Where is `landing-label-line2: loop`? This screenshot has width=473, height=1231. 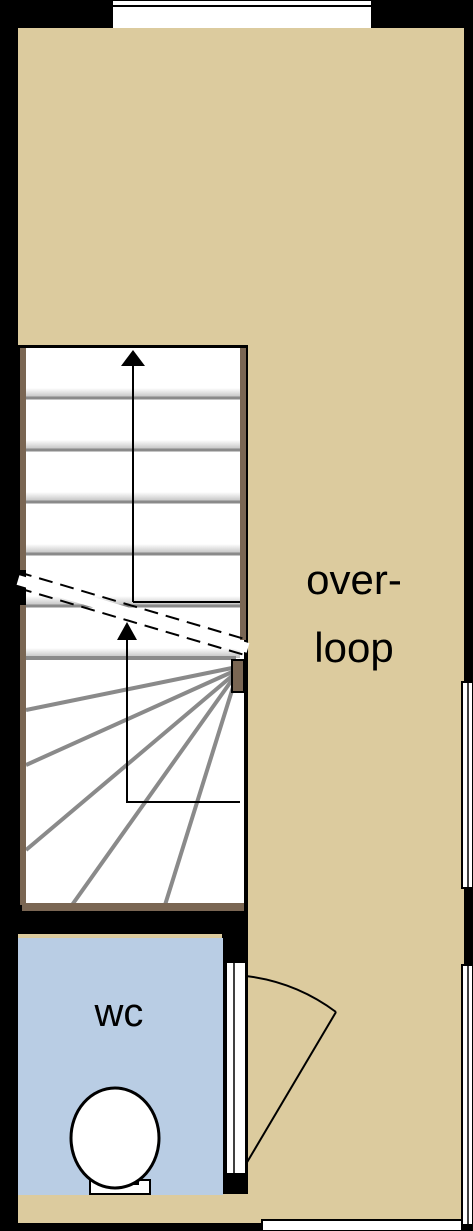
landing-label-line2: loop is located at coordinates (353, 647).